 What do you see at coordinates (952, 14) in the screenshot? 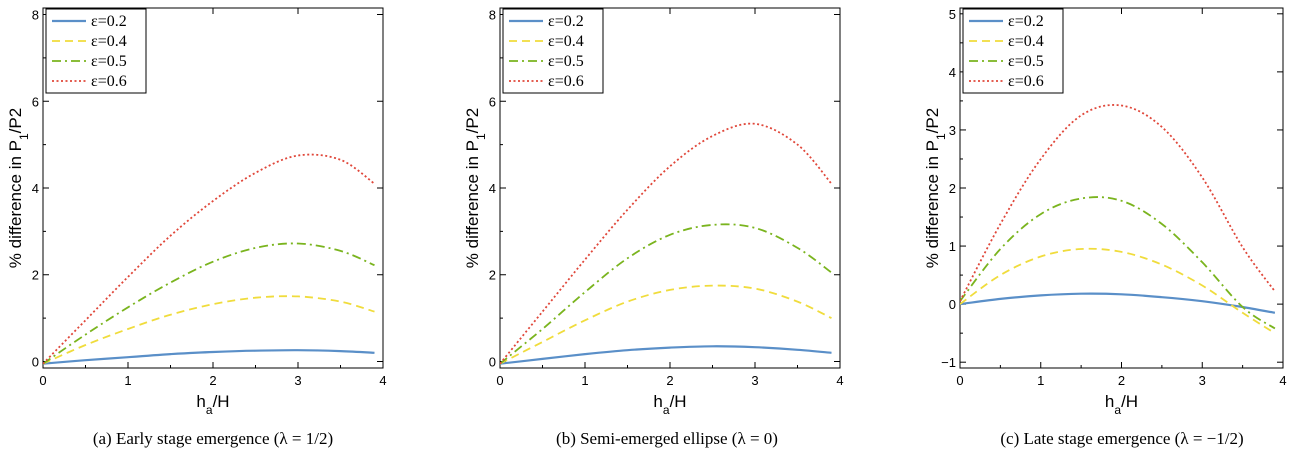
I see `y-tick-label: 5` at bounding box center [952, 14].